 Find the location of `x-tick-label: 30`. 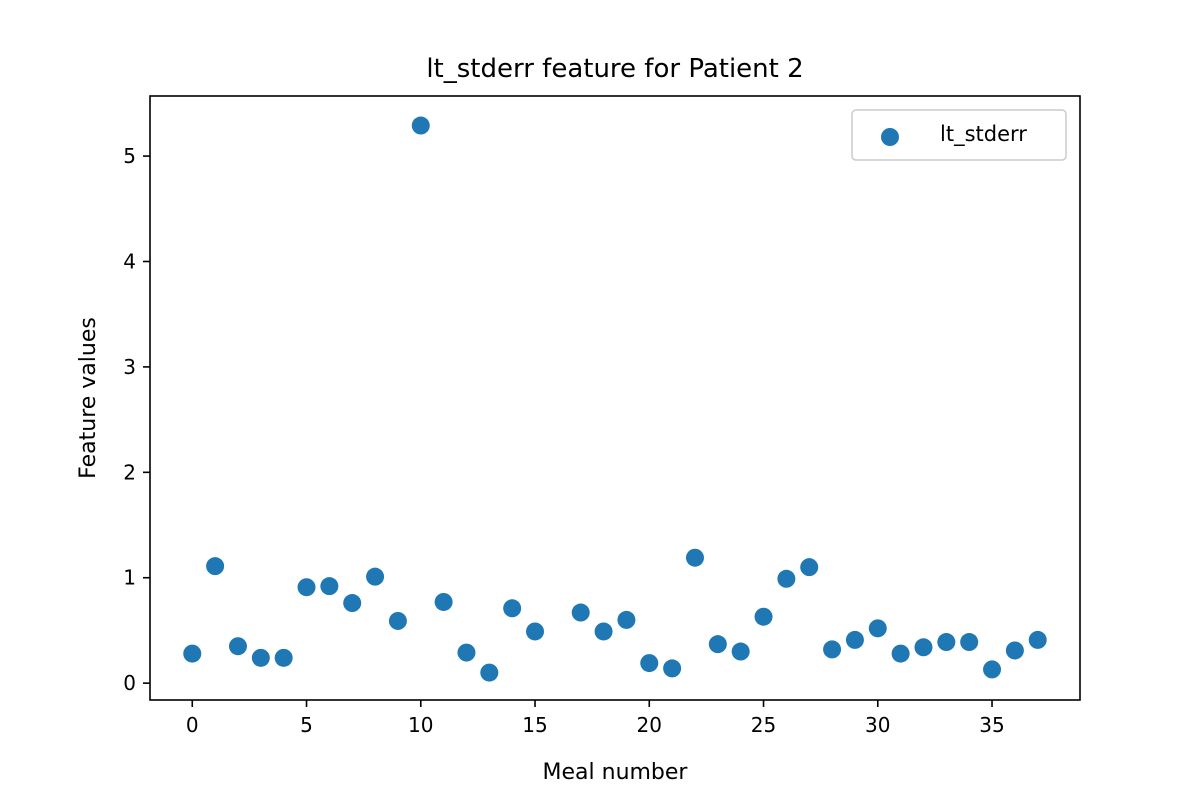

x-tick-label: 30 is located at coordinates (877, 725).